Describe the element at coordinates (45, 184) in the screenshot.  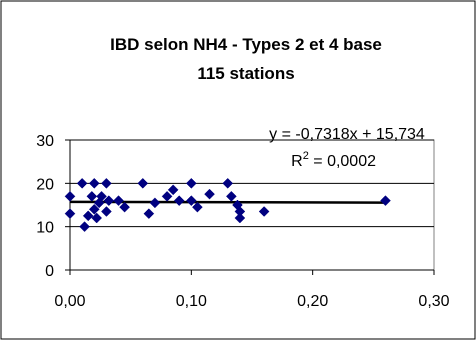
I see `y-tick-label-2: 20` at that location.